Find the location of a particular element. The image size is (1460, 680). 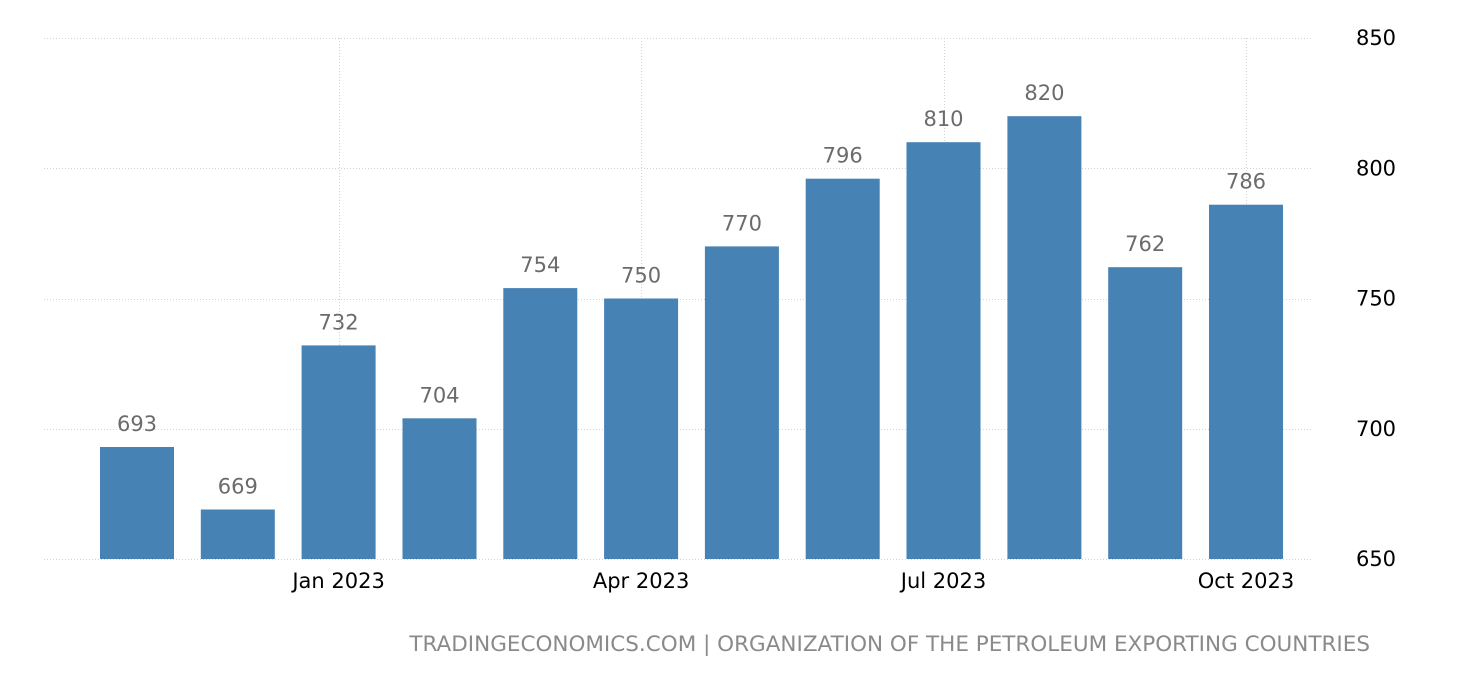

bar-aug-2023 is located at coordinates (1044, 337).